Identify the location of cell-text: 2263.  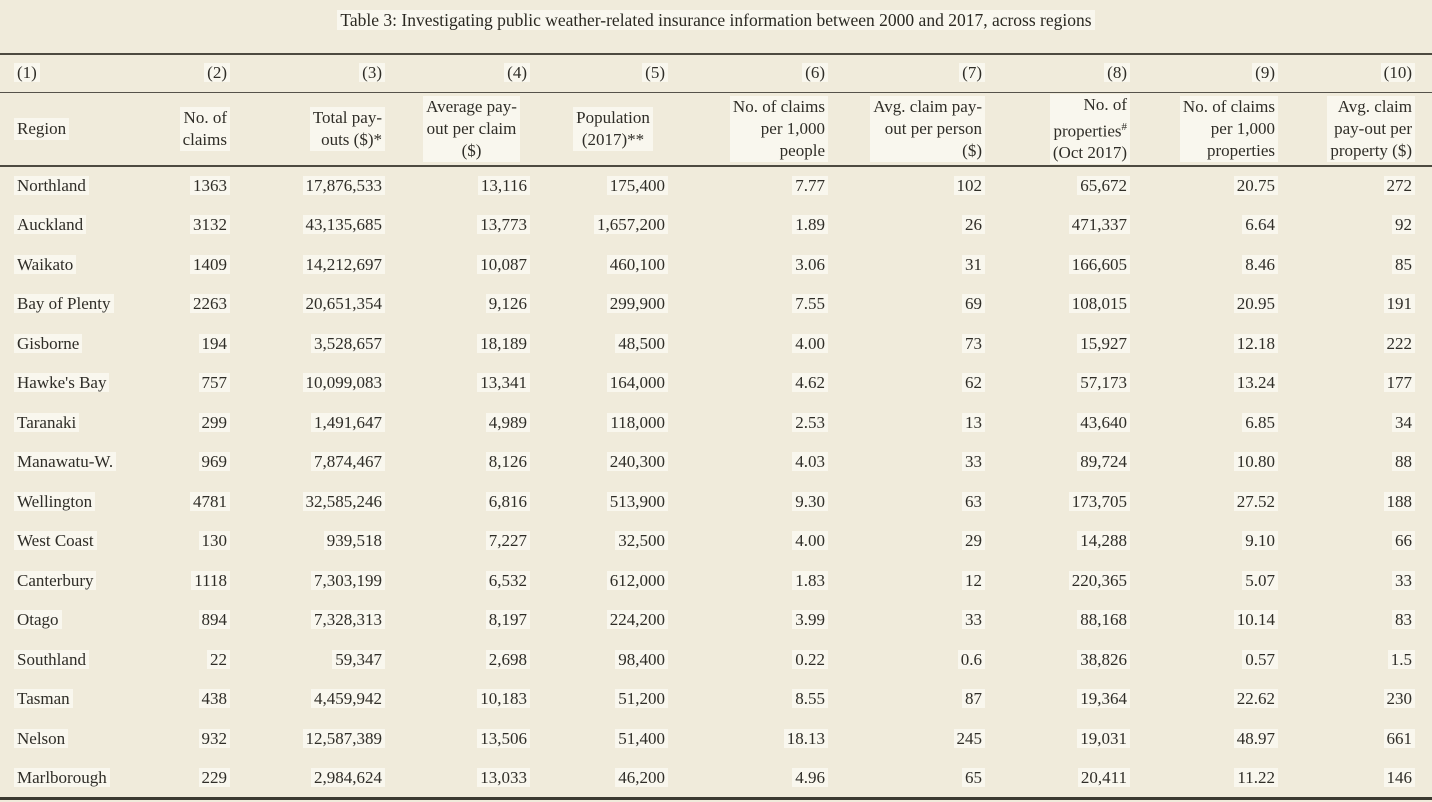
(210, 304).